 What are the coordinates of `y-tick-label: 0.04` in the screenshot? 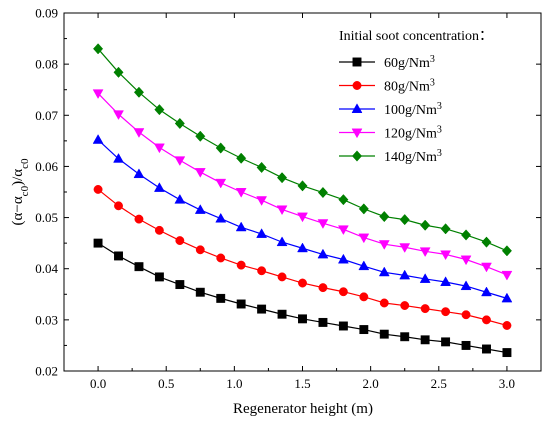 It's located at (46, 268).